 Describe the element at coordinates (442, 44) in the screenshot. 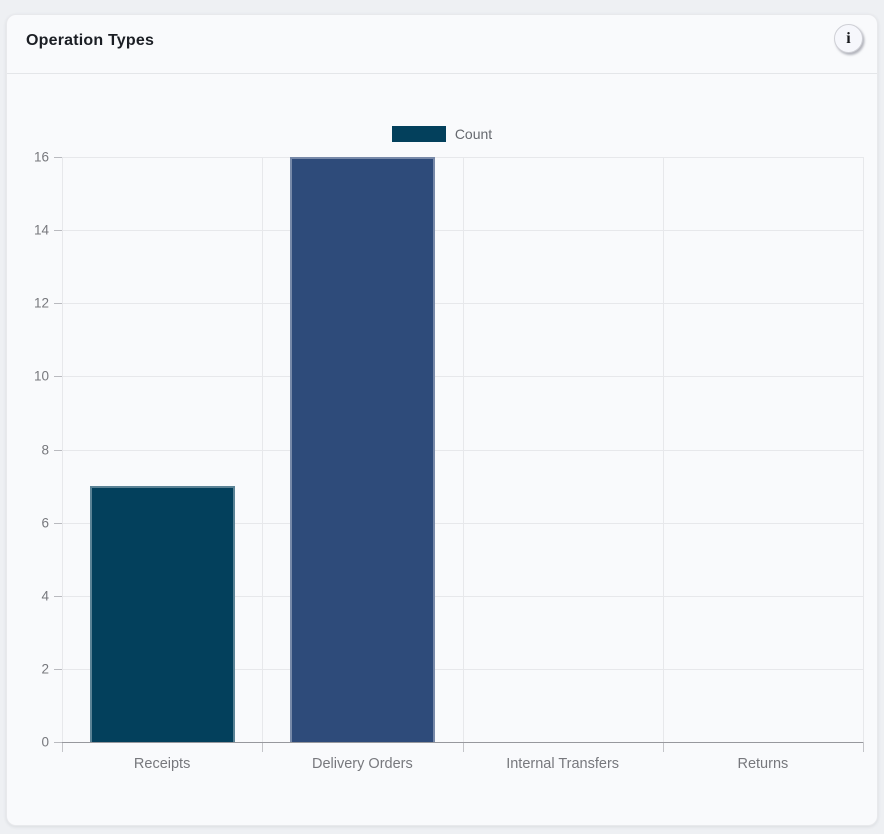

I see `card-header: Operation Types` at that location.